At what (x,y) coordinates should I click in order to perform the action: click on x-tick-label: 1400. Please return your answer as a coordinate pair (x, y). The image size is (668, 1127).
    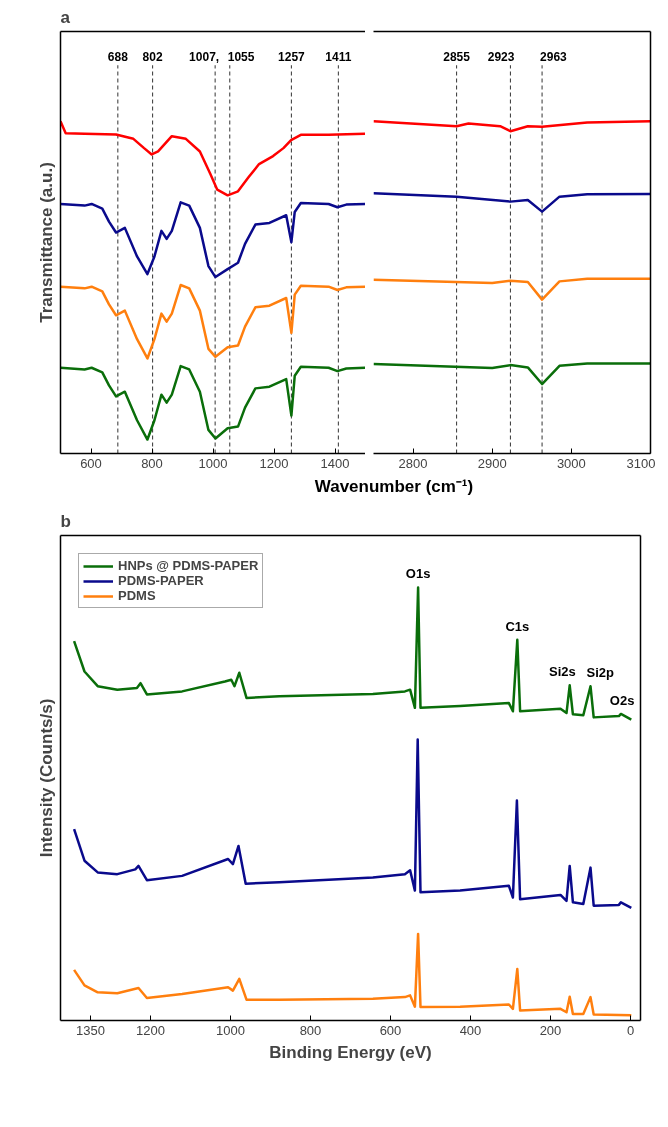
    Looking at the image, I should click on (335, 463).